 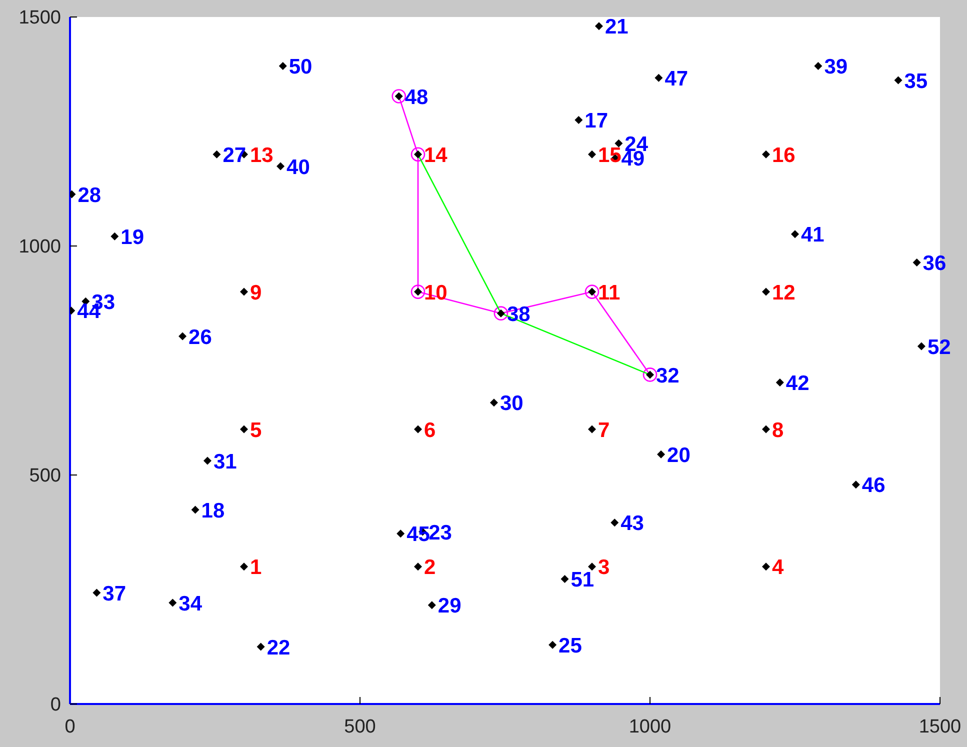 What do you see at coordinates (416, 97) in the screenshot?
I see `annotation: 48` at bounding box center [416, 97].